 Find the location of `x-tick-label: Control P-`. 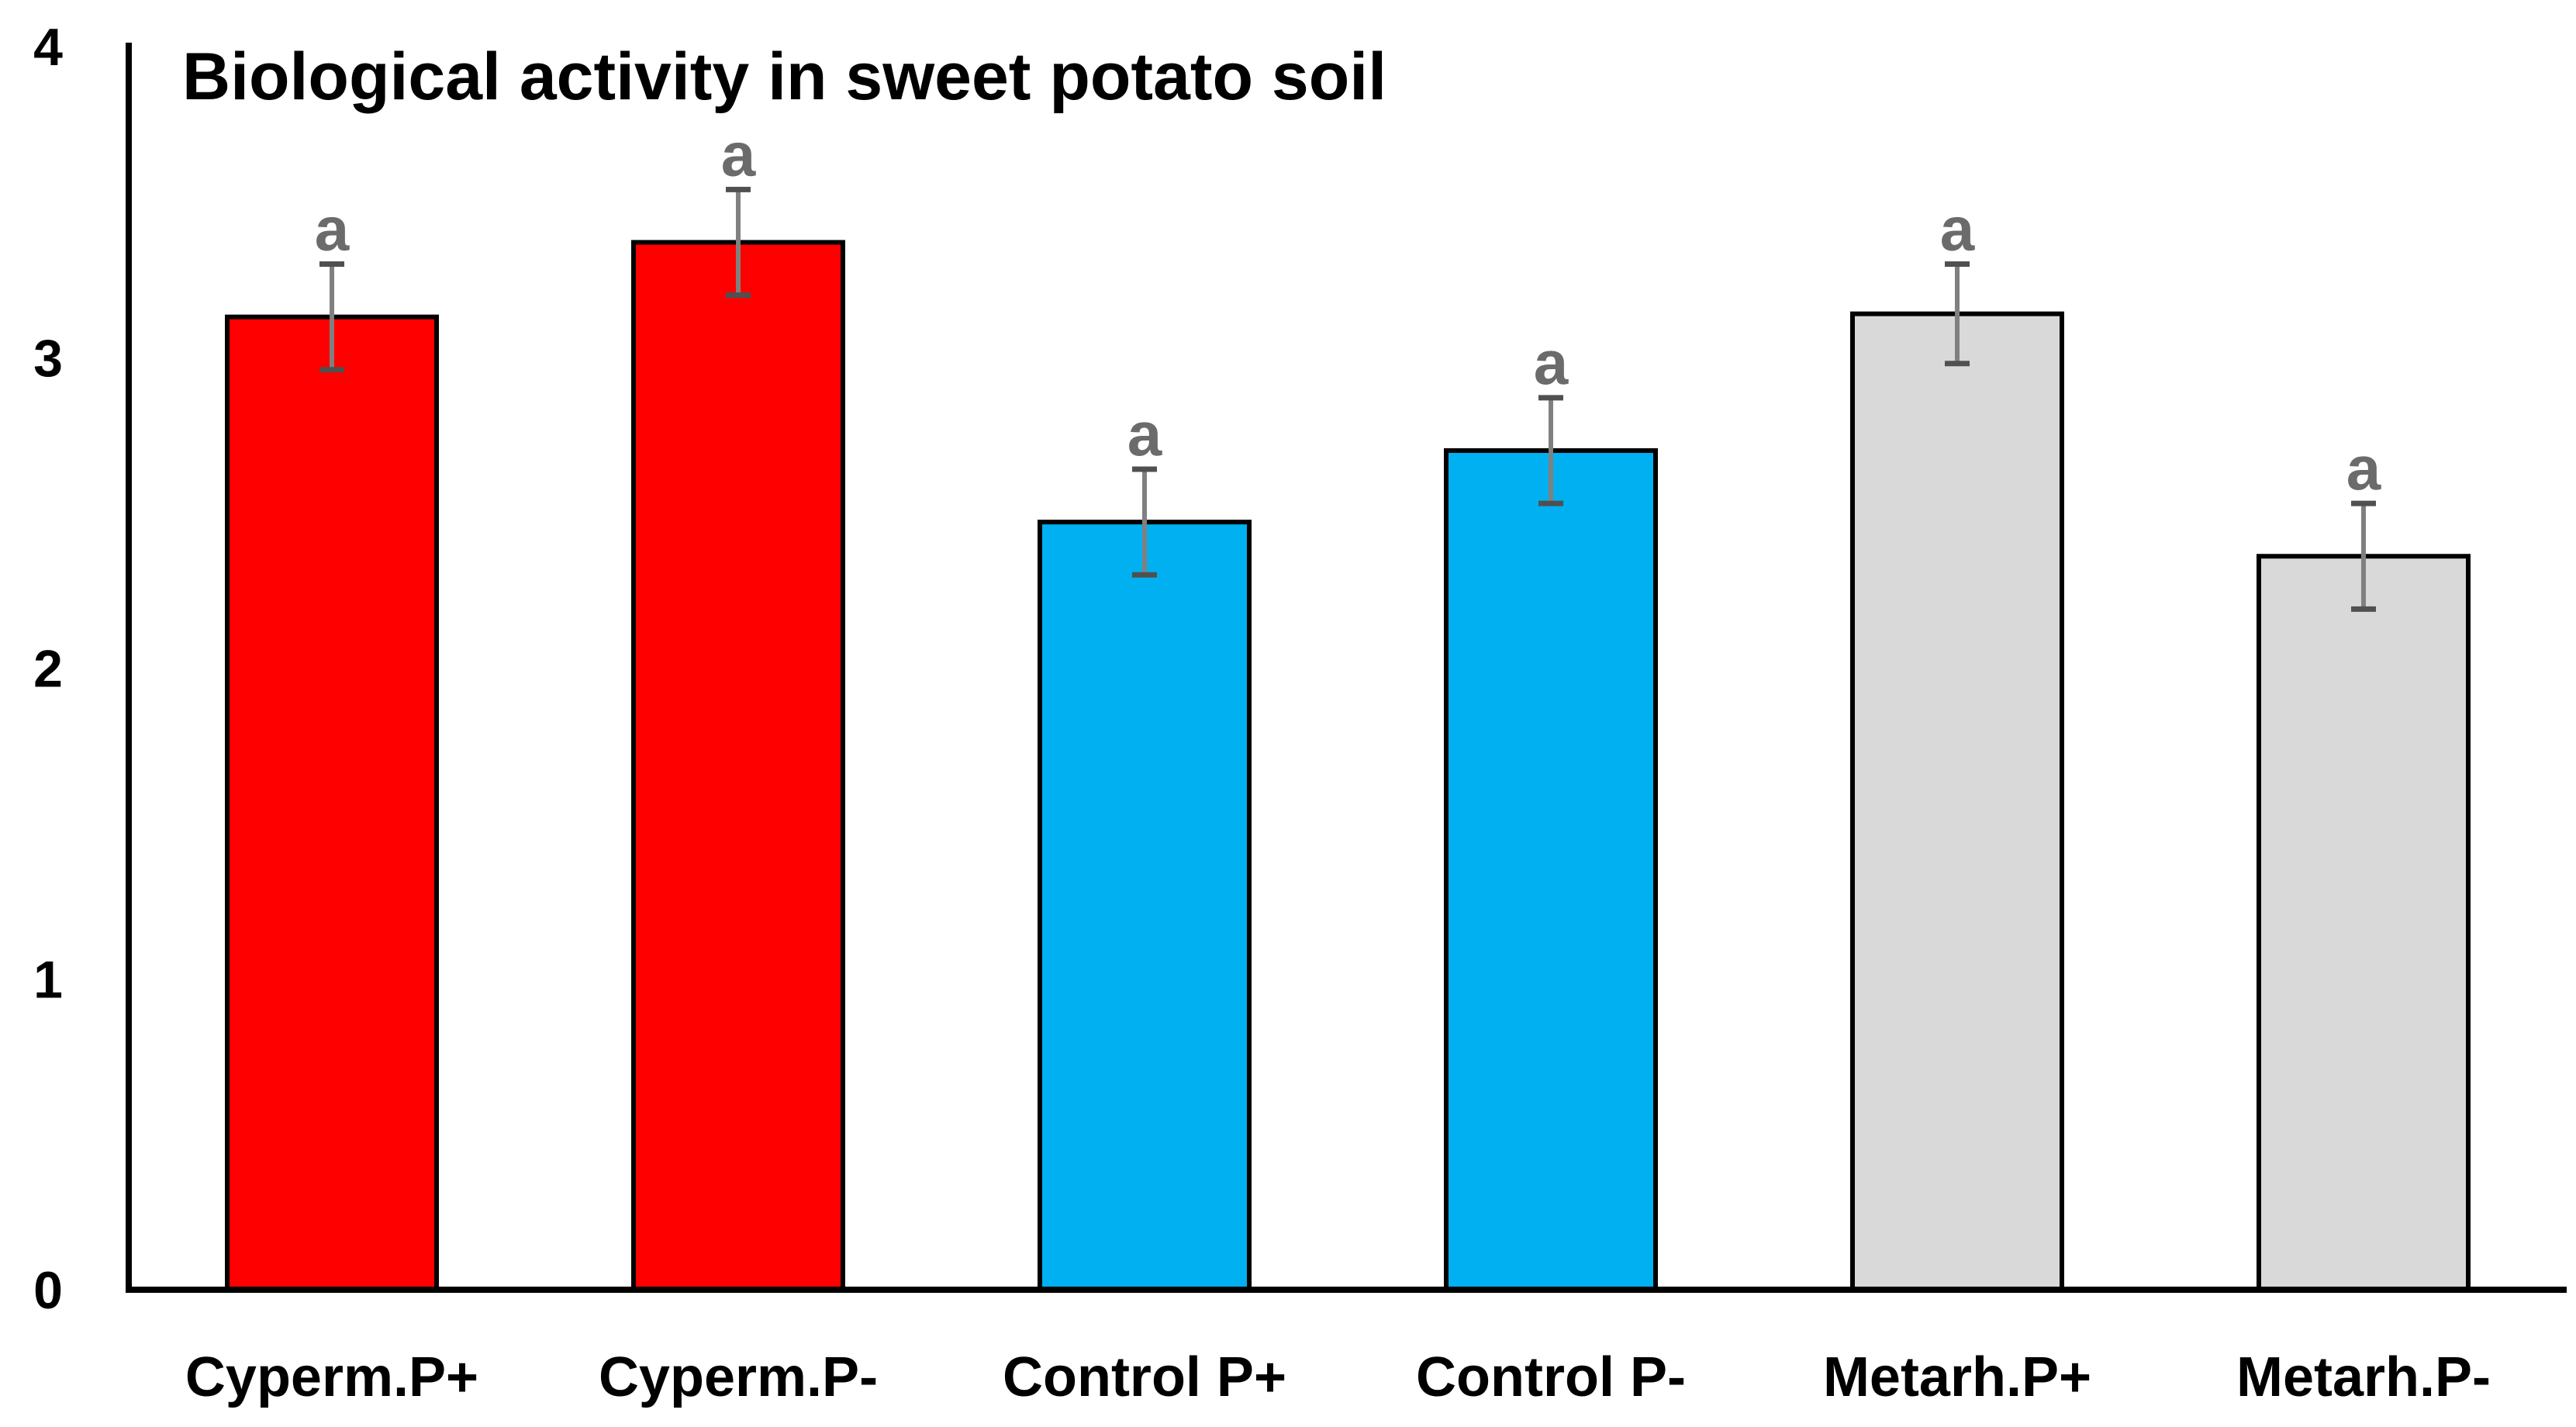

x-tick-label: Control P- is located at coordinates (1551, 1377).